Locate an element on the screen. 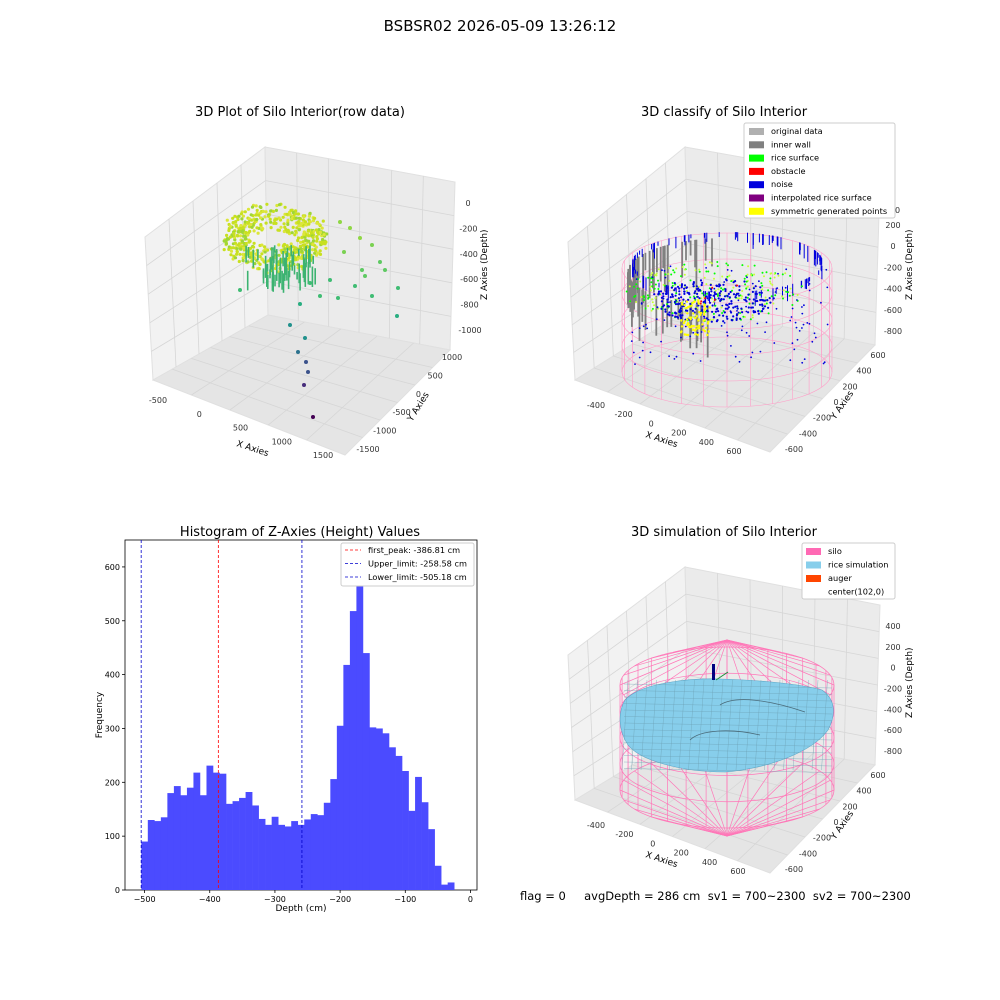  histogram-x-tick-label: 0 is located at coordinates (470, 899).